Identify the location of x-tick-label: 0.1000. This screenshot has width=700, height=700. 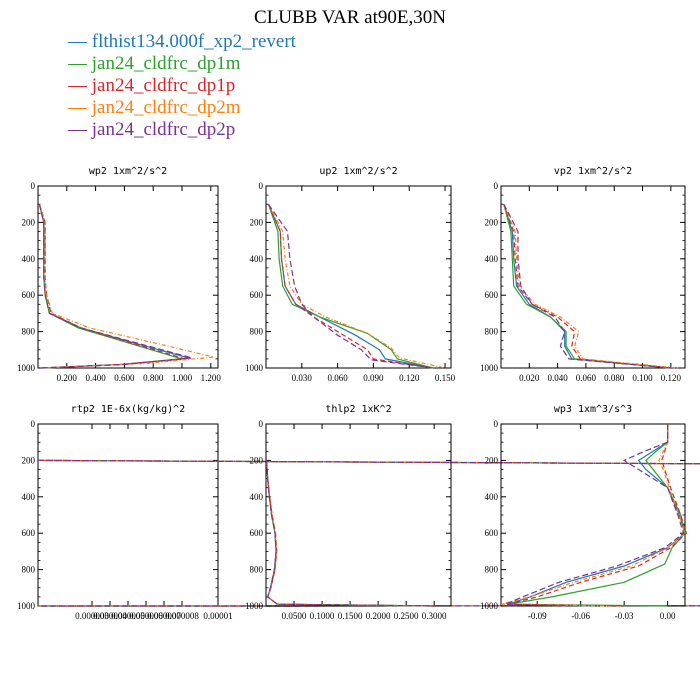
(322, 616).